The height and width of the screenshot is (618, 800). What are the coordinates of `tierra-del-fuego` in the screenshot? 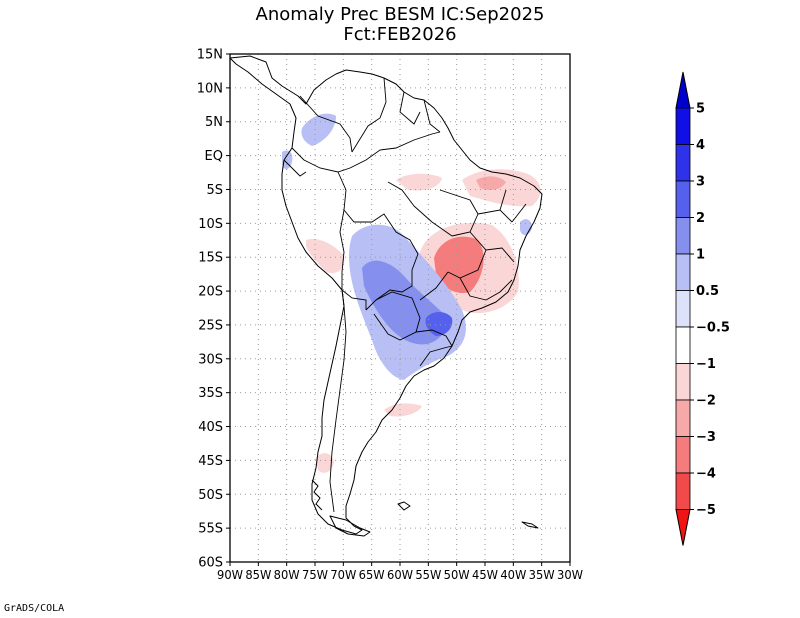 It's located at (350, 526).